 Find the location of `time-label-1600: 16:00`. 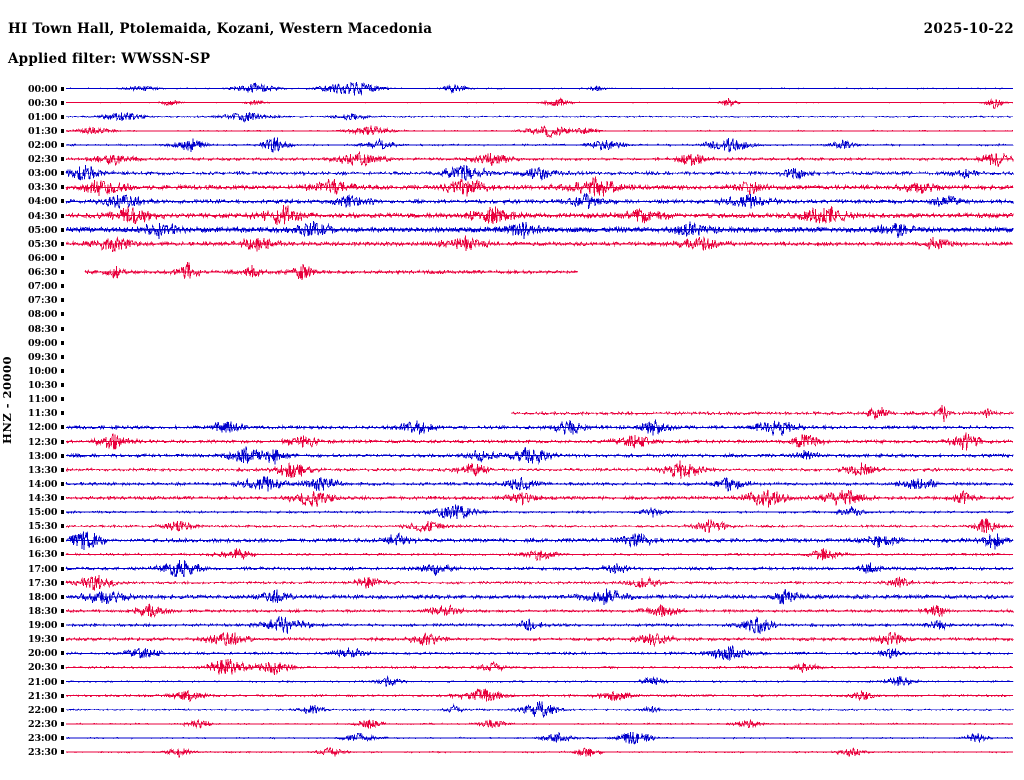

time-label-1600: 16:00 is located at coordinates (43, 541).